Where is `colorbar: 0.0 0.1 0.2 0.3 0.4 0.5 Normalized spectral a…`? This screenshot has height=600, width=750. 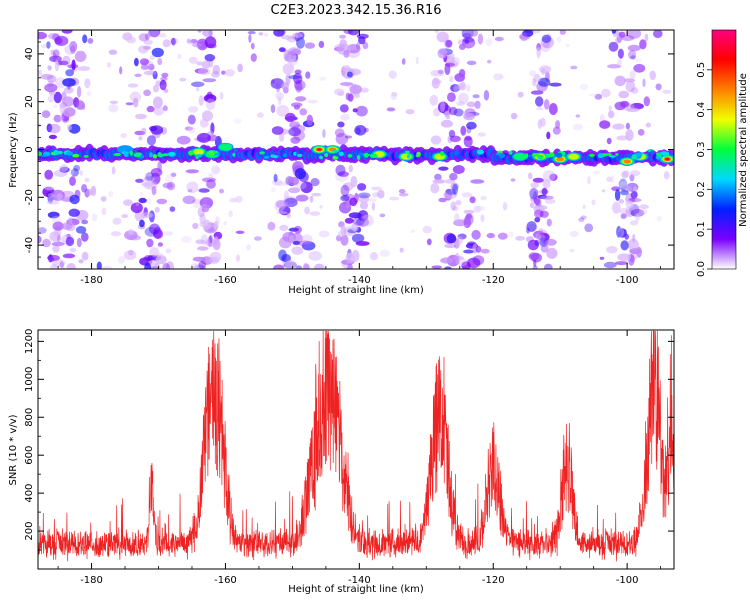
colorbar: 0.0 0.1 0.2 0.3 0.4 0.5 Normalized spectral a… is located at coordinates (722, 153).